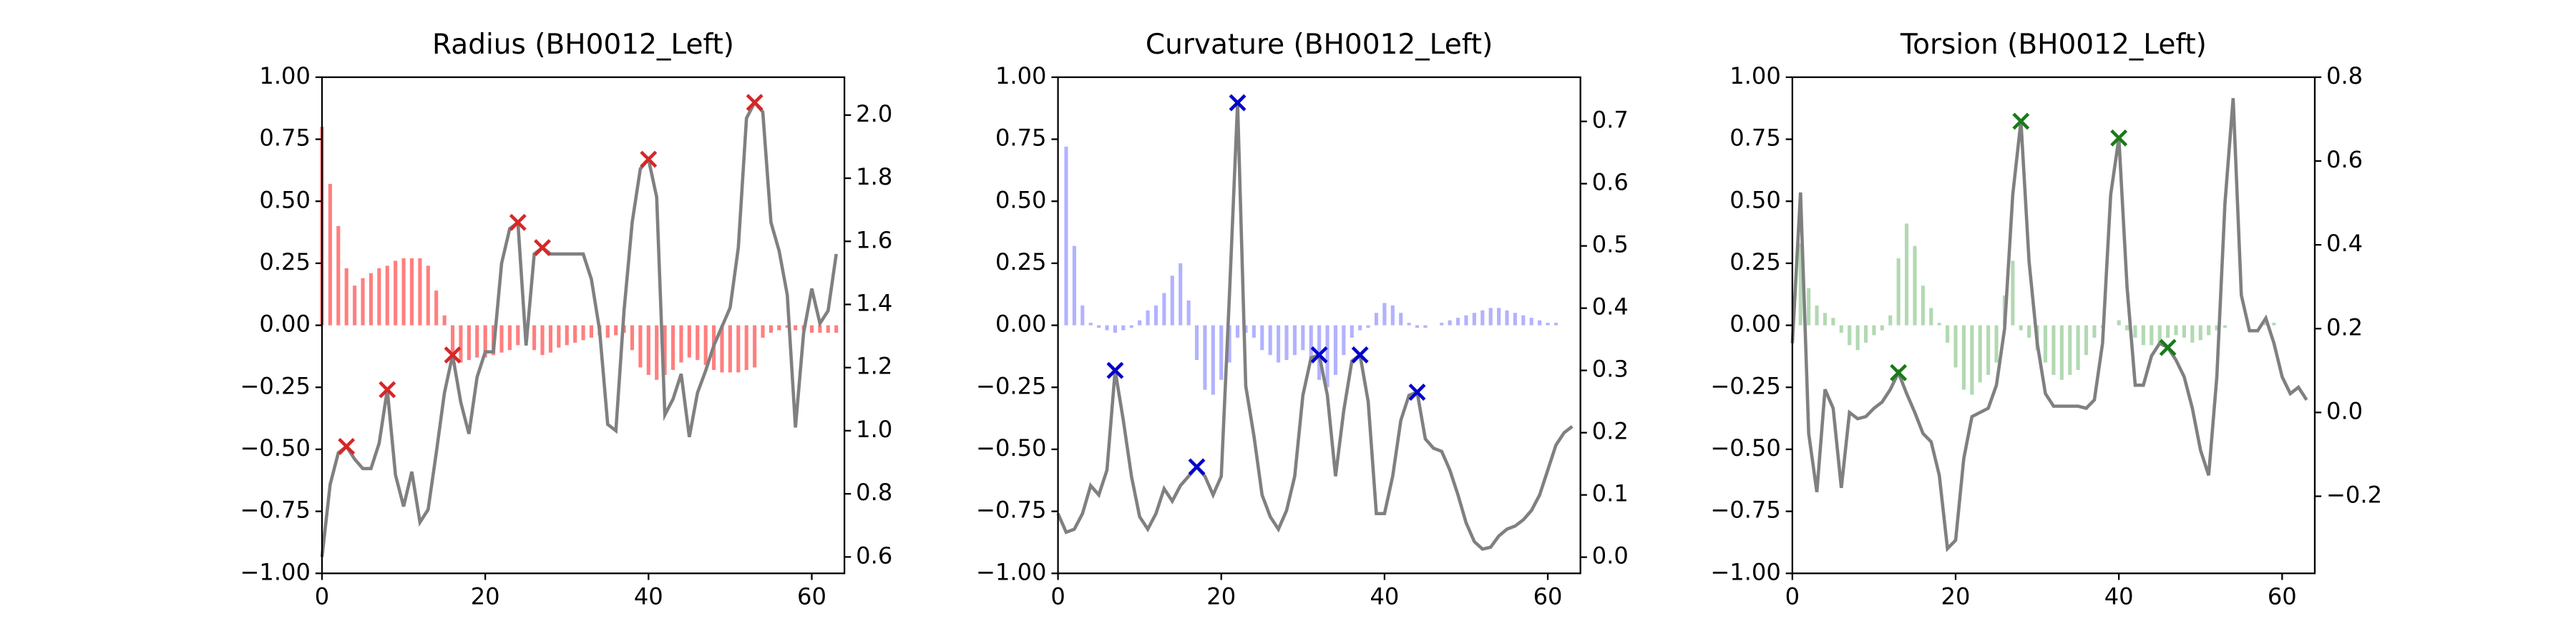 This screenshot has width=2576, height=644. What do you see at coordinates (275, 510) in the screenshot?
I see `y-tick-label: −0.75` at bounding box center [275, 510].